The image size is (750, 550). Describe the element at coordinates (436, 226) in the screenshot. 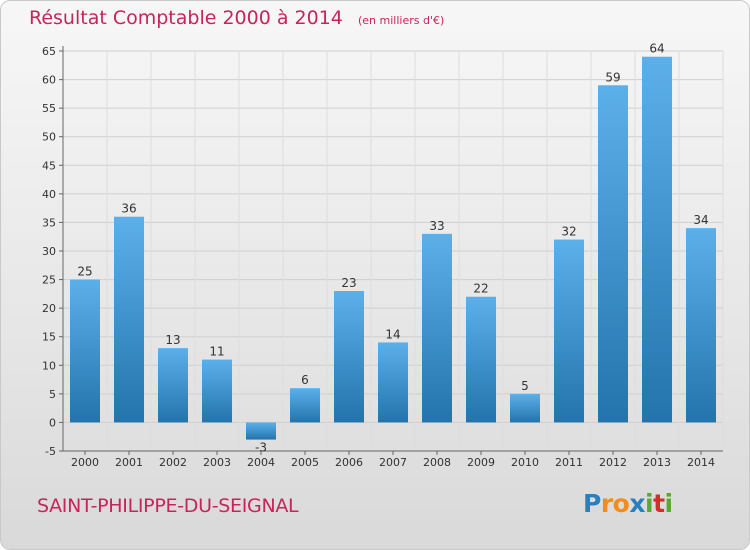

I see `value-label-2008: 33` at that location.